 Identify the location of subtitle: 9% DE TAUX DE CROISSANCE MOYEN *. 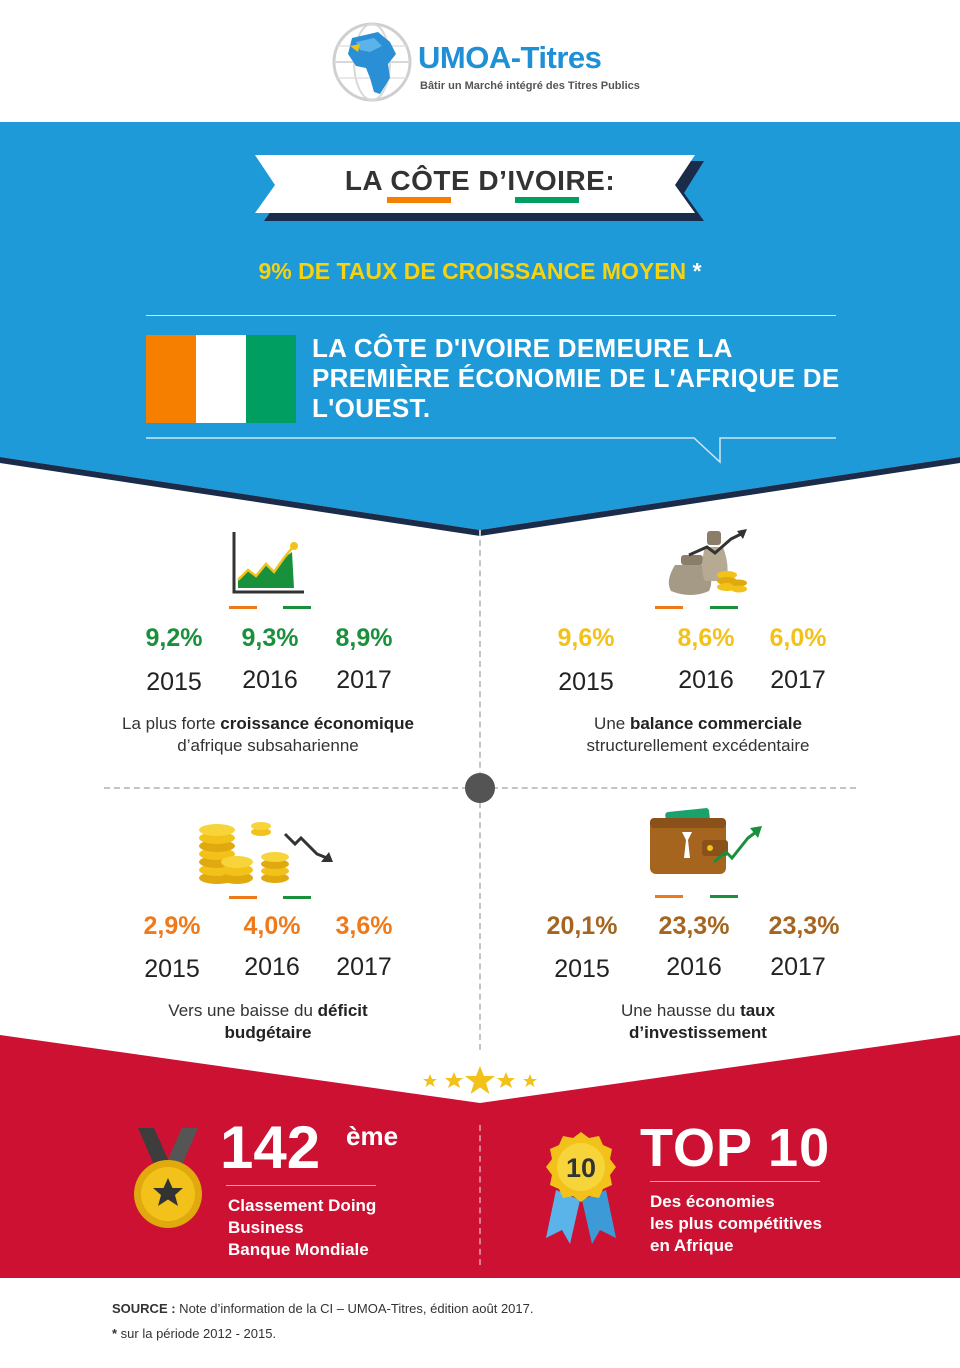
(480, 271).